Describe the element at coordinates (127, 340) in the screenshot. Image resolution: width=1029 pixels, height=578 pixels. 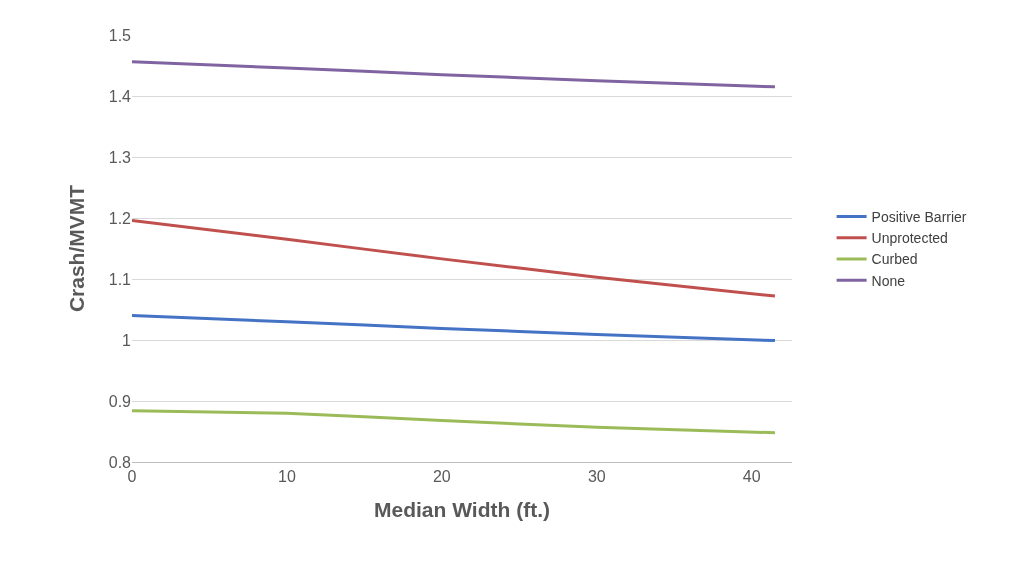
I see `y-tick-label: 1` at that location.